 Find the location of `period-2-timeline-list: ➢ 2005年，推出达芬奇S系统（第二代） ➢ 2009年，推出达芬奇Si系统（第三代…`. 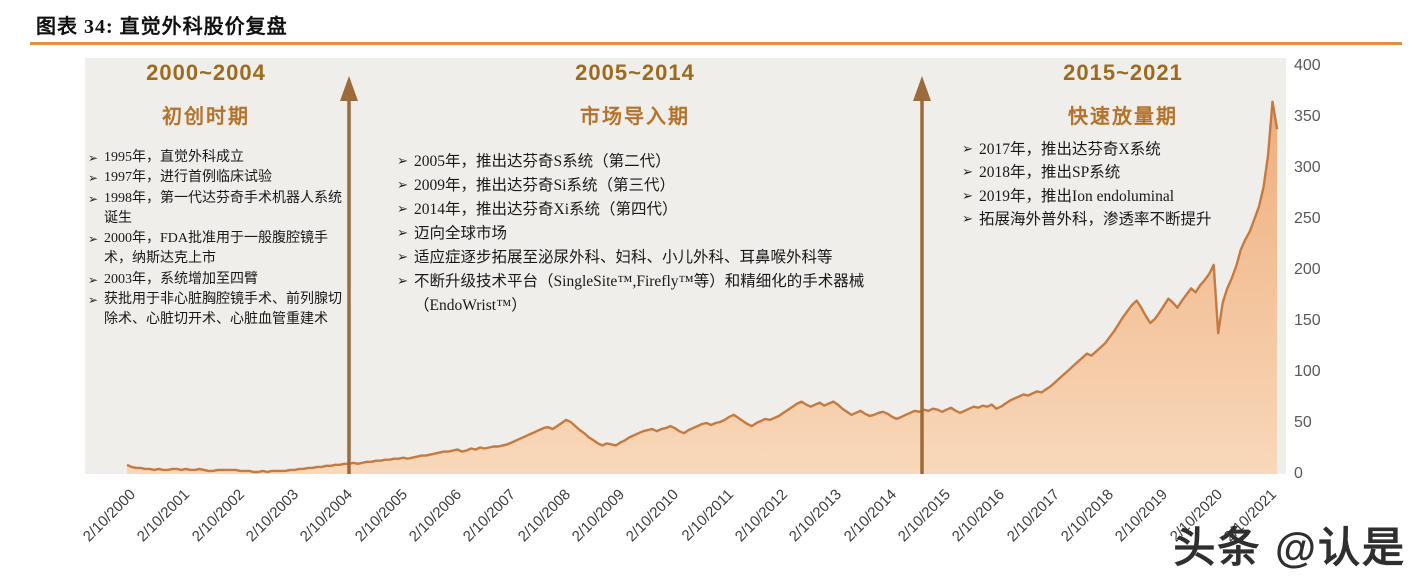

period-2-timeline-list: ➢ 2005年，推出达芬奇S系统（第二代） ➢ 2009年，推出达芬奇Si系统（第三代… is located at coordinates (651, 234).